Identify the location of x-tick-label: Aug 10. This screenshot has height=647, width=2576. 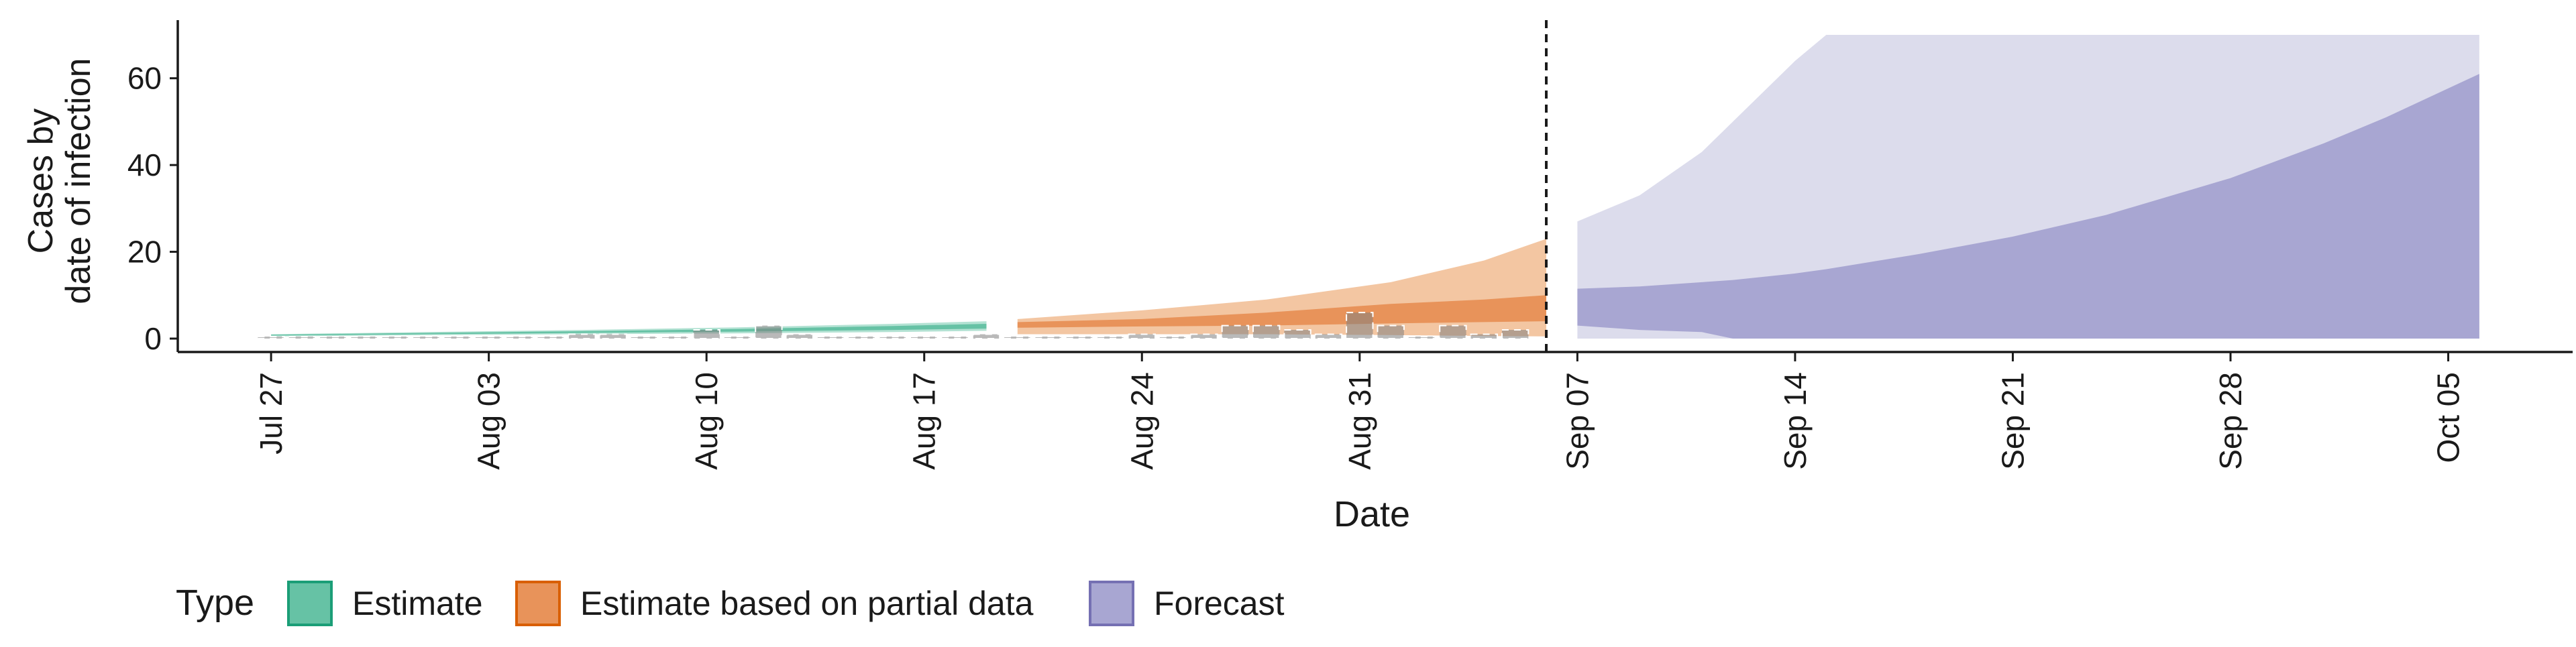
(706, 421).